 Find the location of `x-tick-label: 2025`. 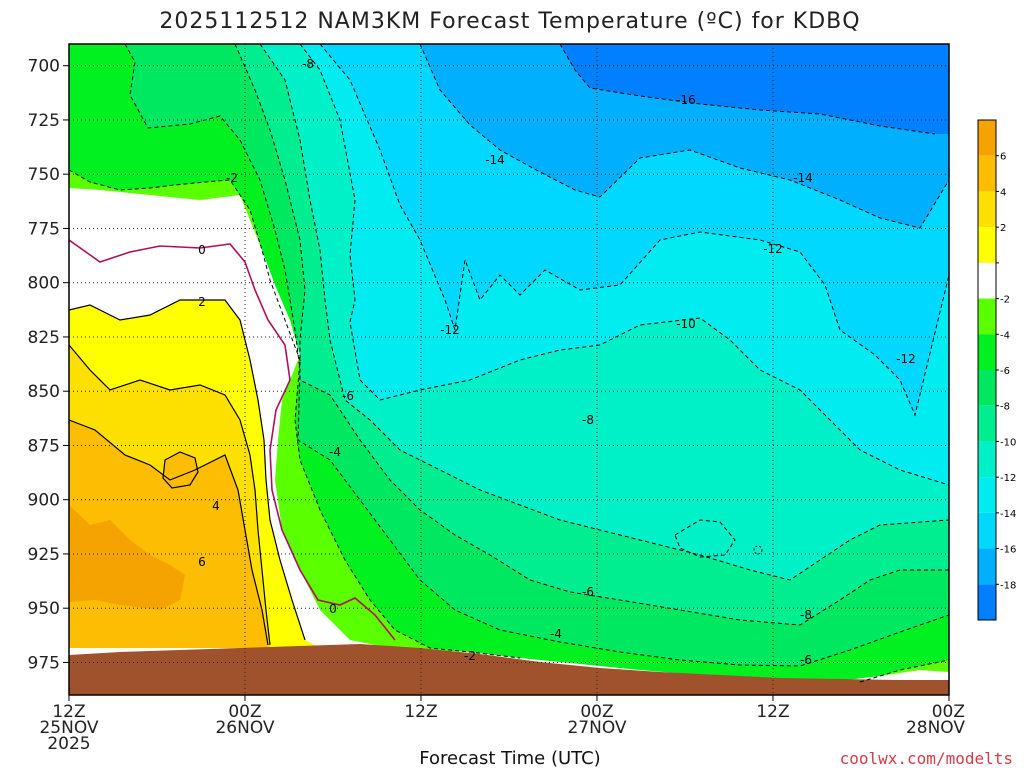

x-tick-label: 2025 is located at coordinates (68, 744).